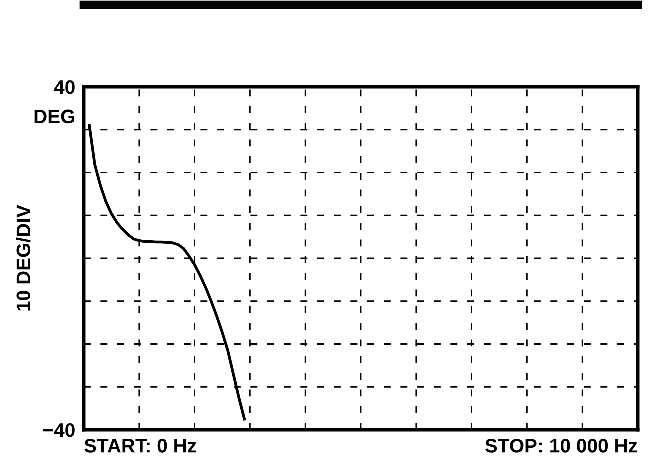  Describe the element at coordinates (561, 446) in the screenshot. I see `text: STOP: 10 000 Hz` at that location.